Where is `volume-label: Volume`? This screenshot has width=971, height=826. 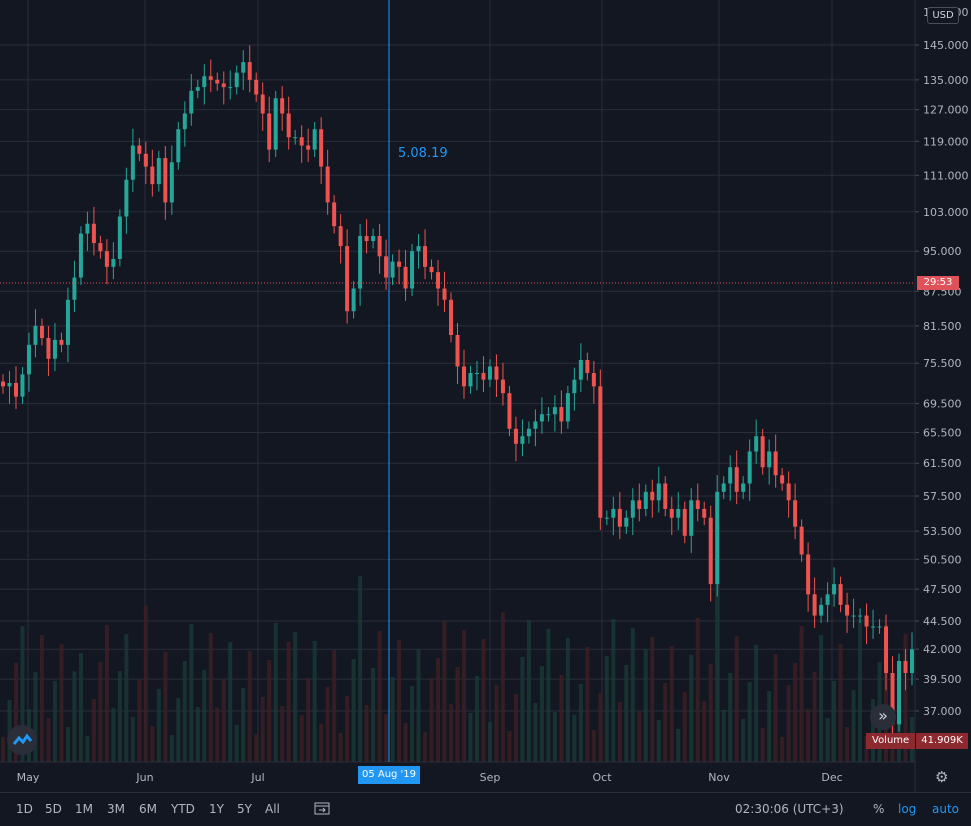
volume-label: Volume is located at coordinates (891, 741).